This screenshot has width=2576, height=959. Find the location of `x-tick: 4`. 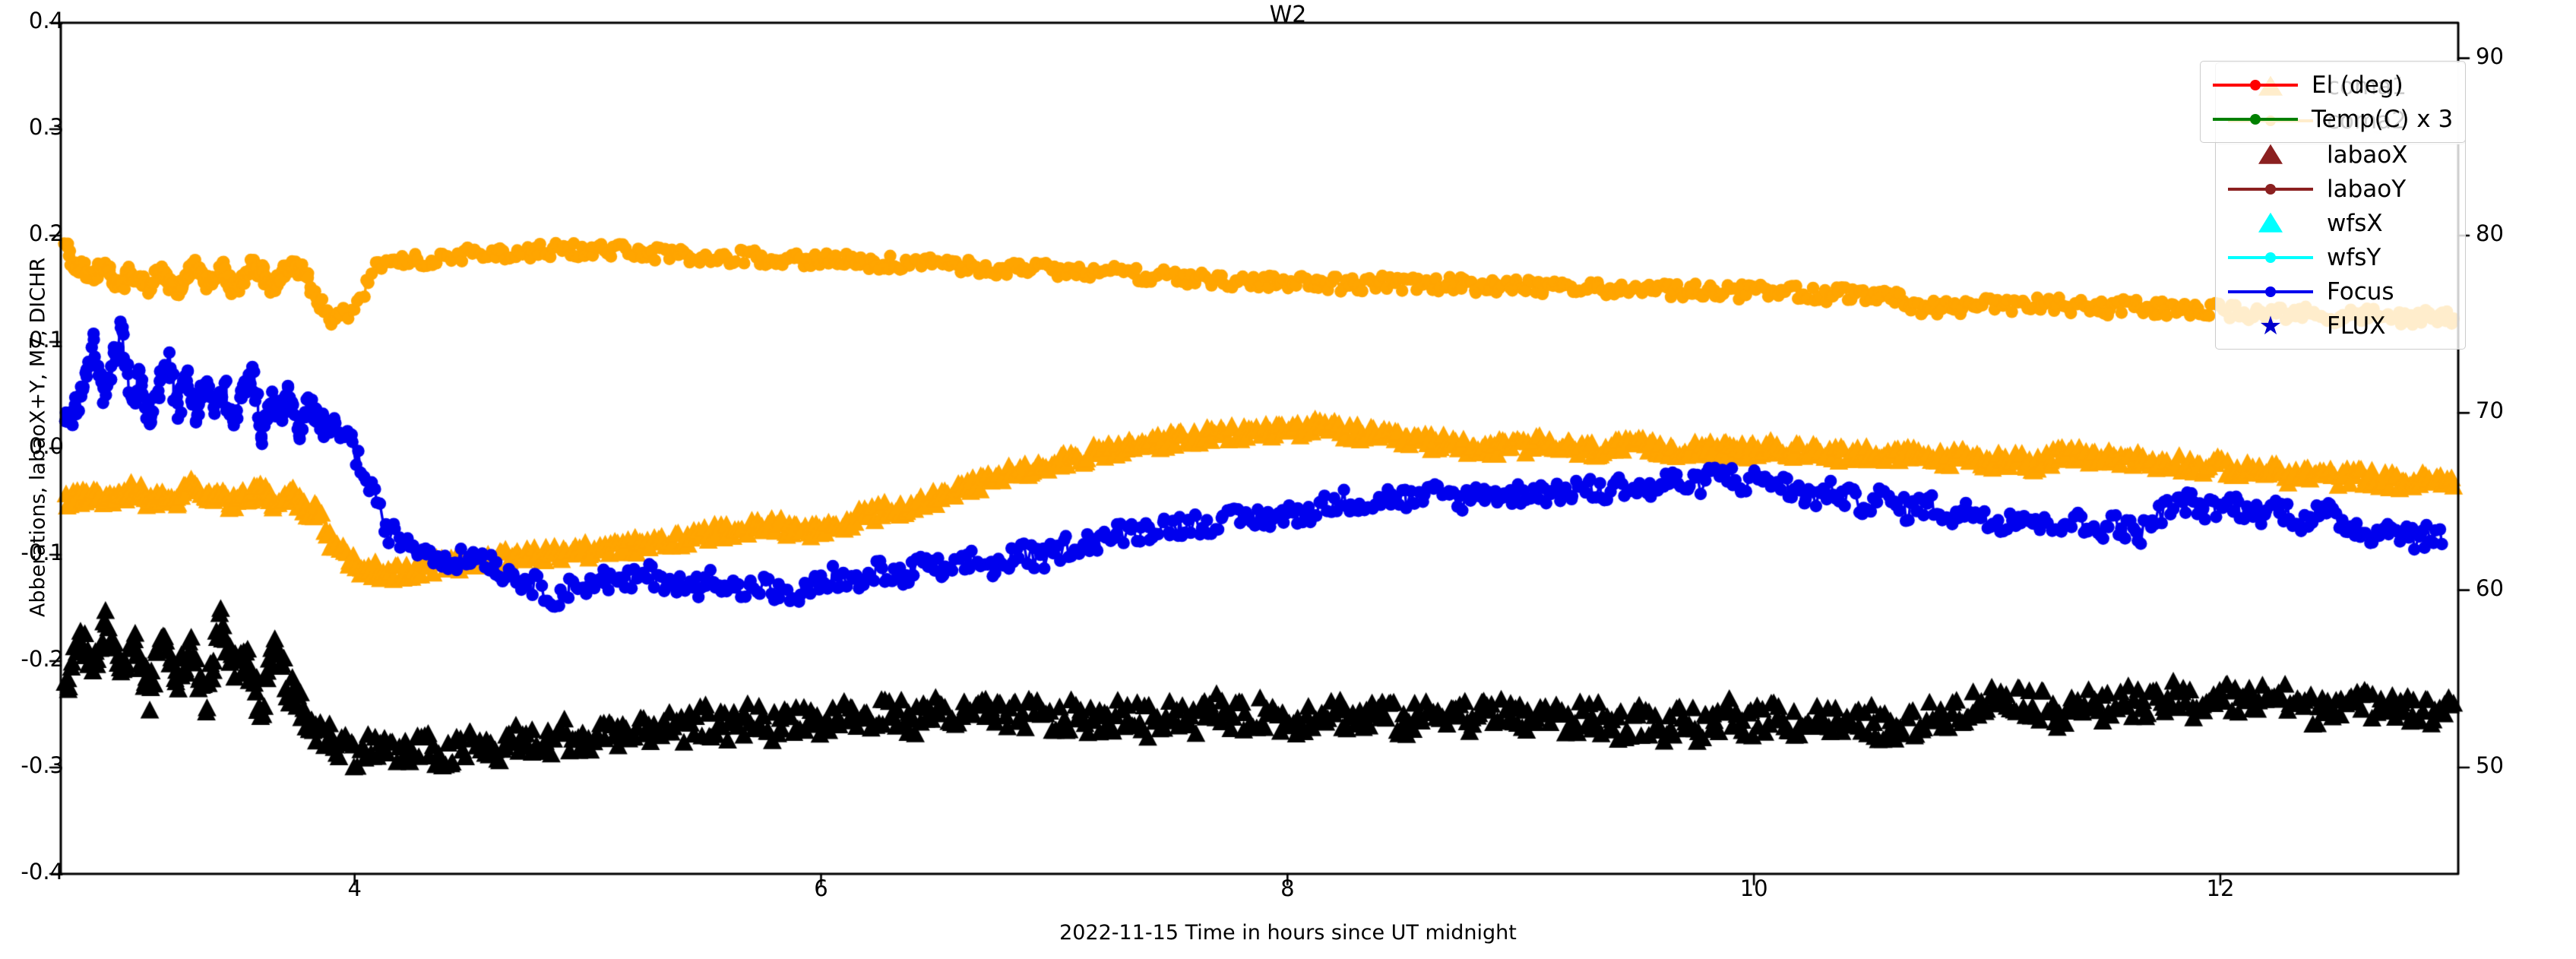

x-tick: 4 is located at coordinates (354, 888).